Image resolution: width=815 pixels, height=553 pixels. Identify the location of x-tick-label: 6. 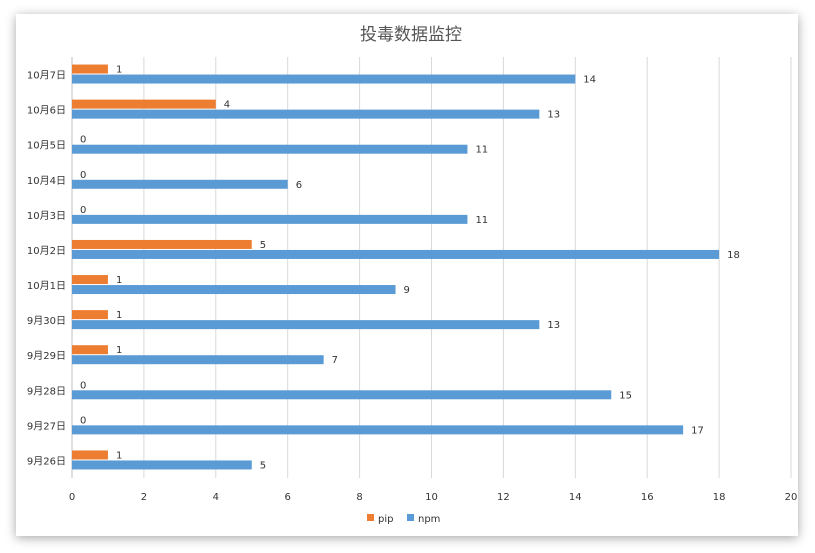
(288, 497).